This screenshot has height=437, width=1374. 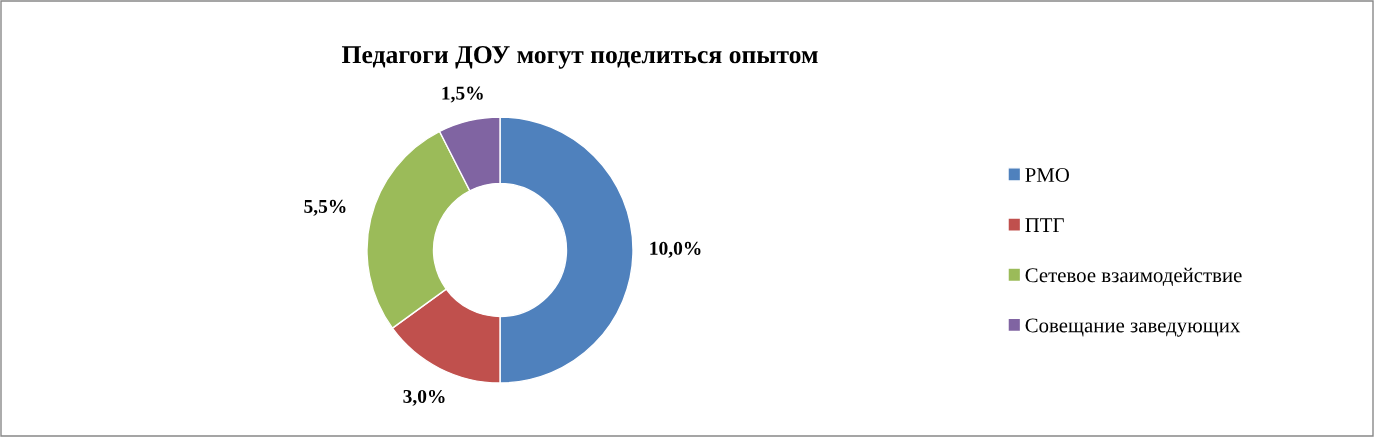 What do you see at coordinates (1133, 327) in the screenshot?
I see `legend-label: Совещание заведующих` at bounding box center [1133, 327].